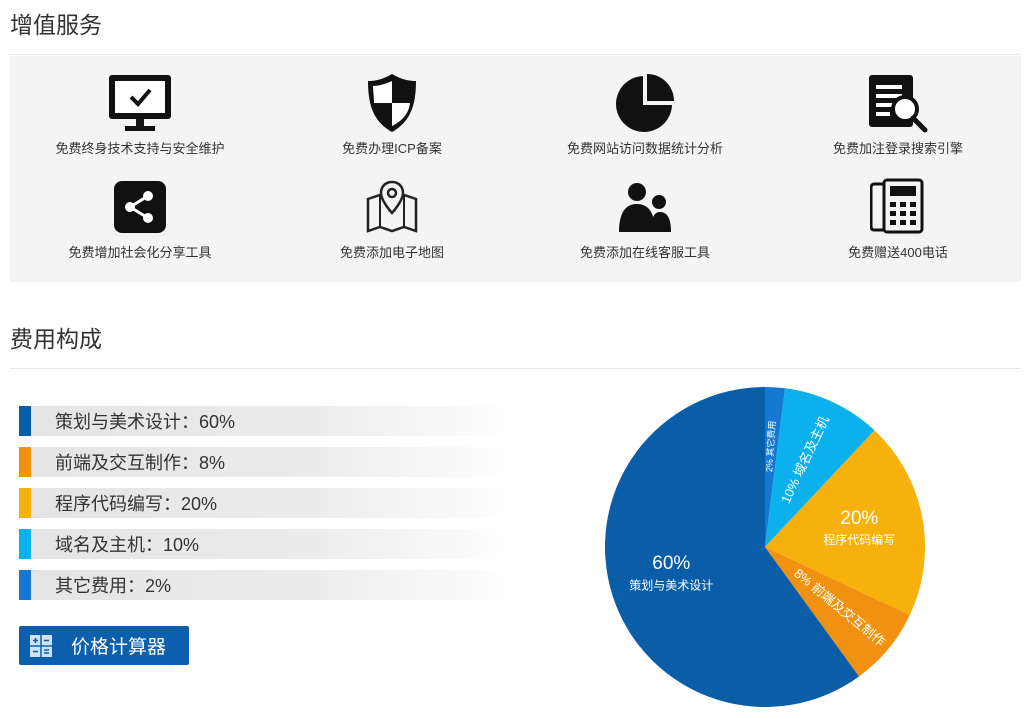 The height and width of the screenshot is (719, 1029). I want to click on service-seo: 免费加注登录搜索引擎, so click(898, 114).